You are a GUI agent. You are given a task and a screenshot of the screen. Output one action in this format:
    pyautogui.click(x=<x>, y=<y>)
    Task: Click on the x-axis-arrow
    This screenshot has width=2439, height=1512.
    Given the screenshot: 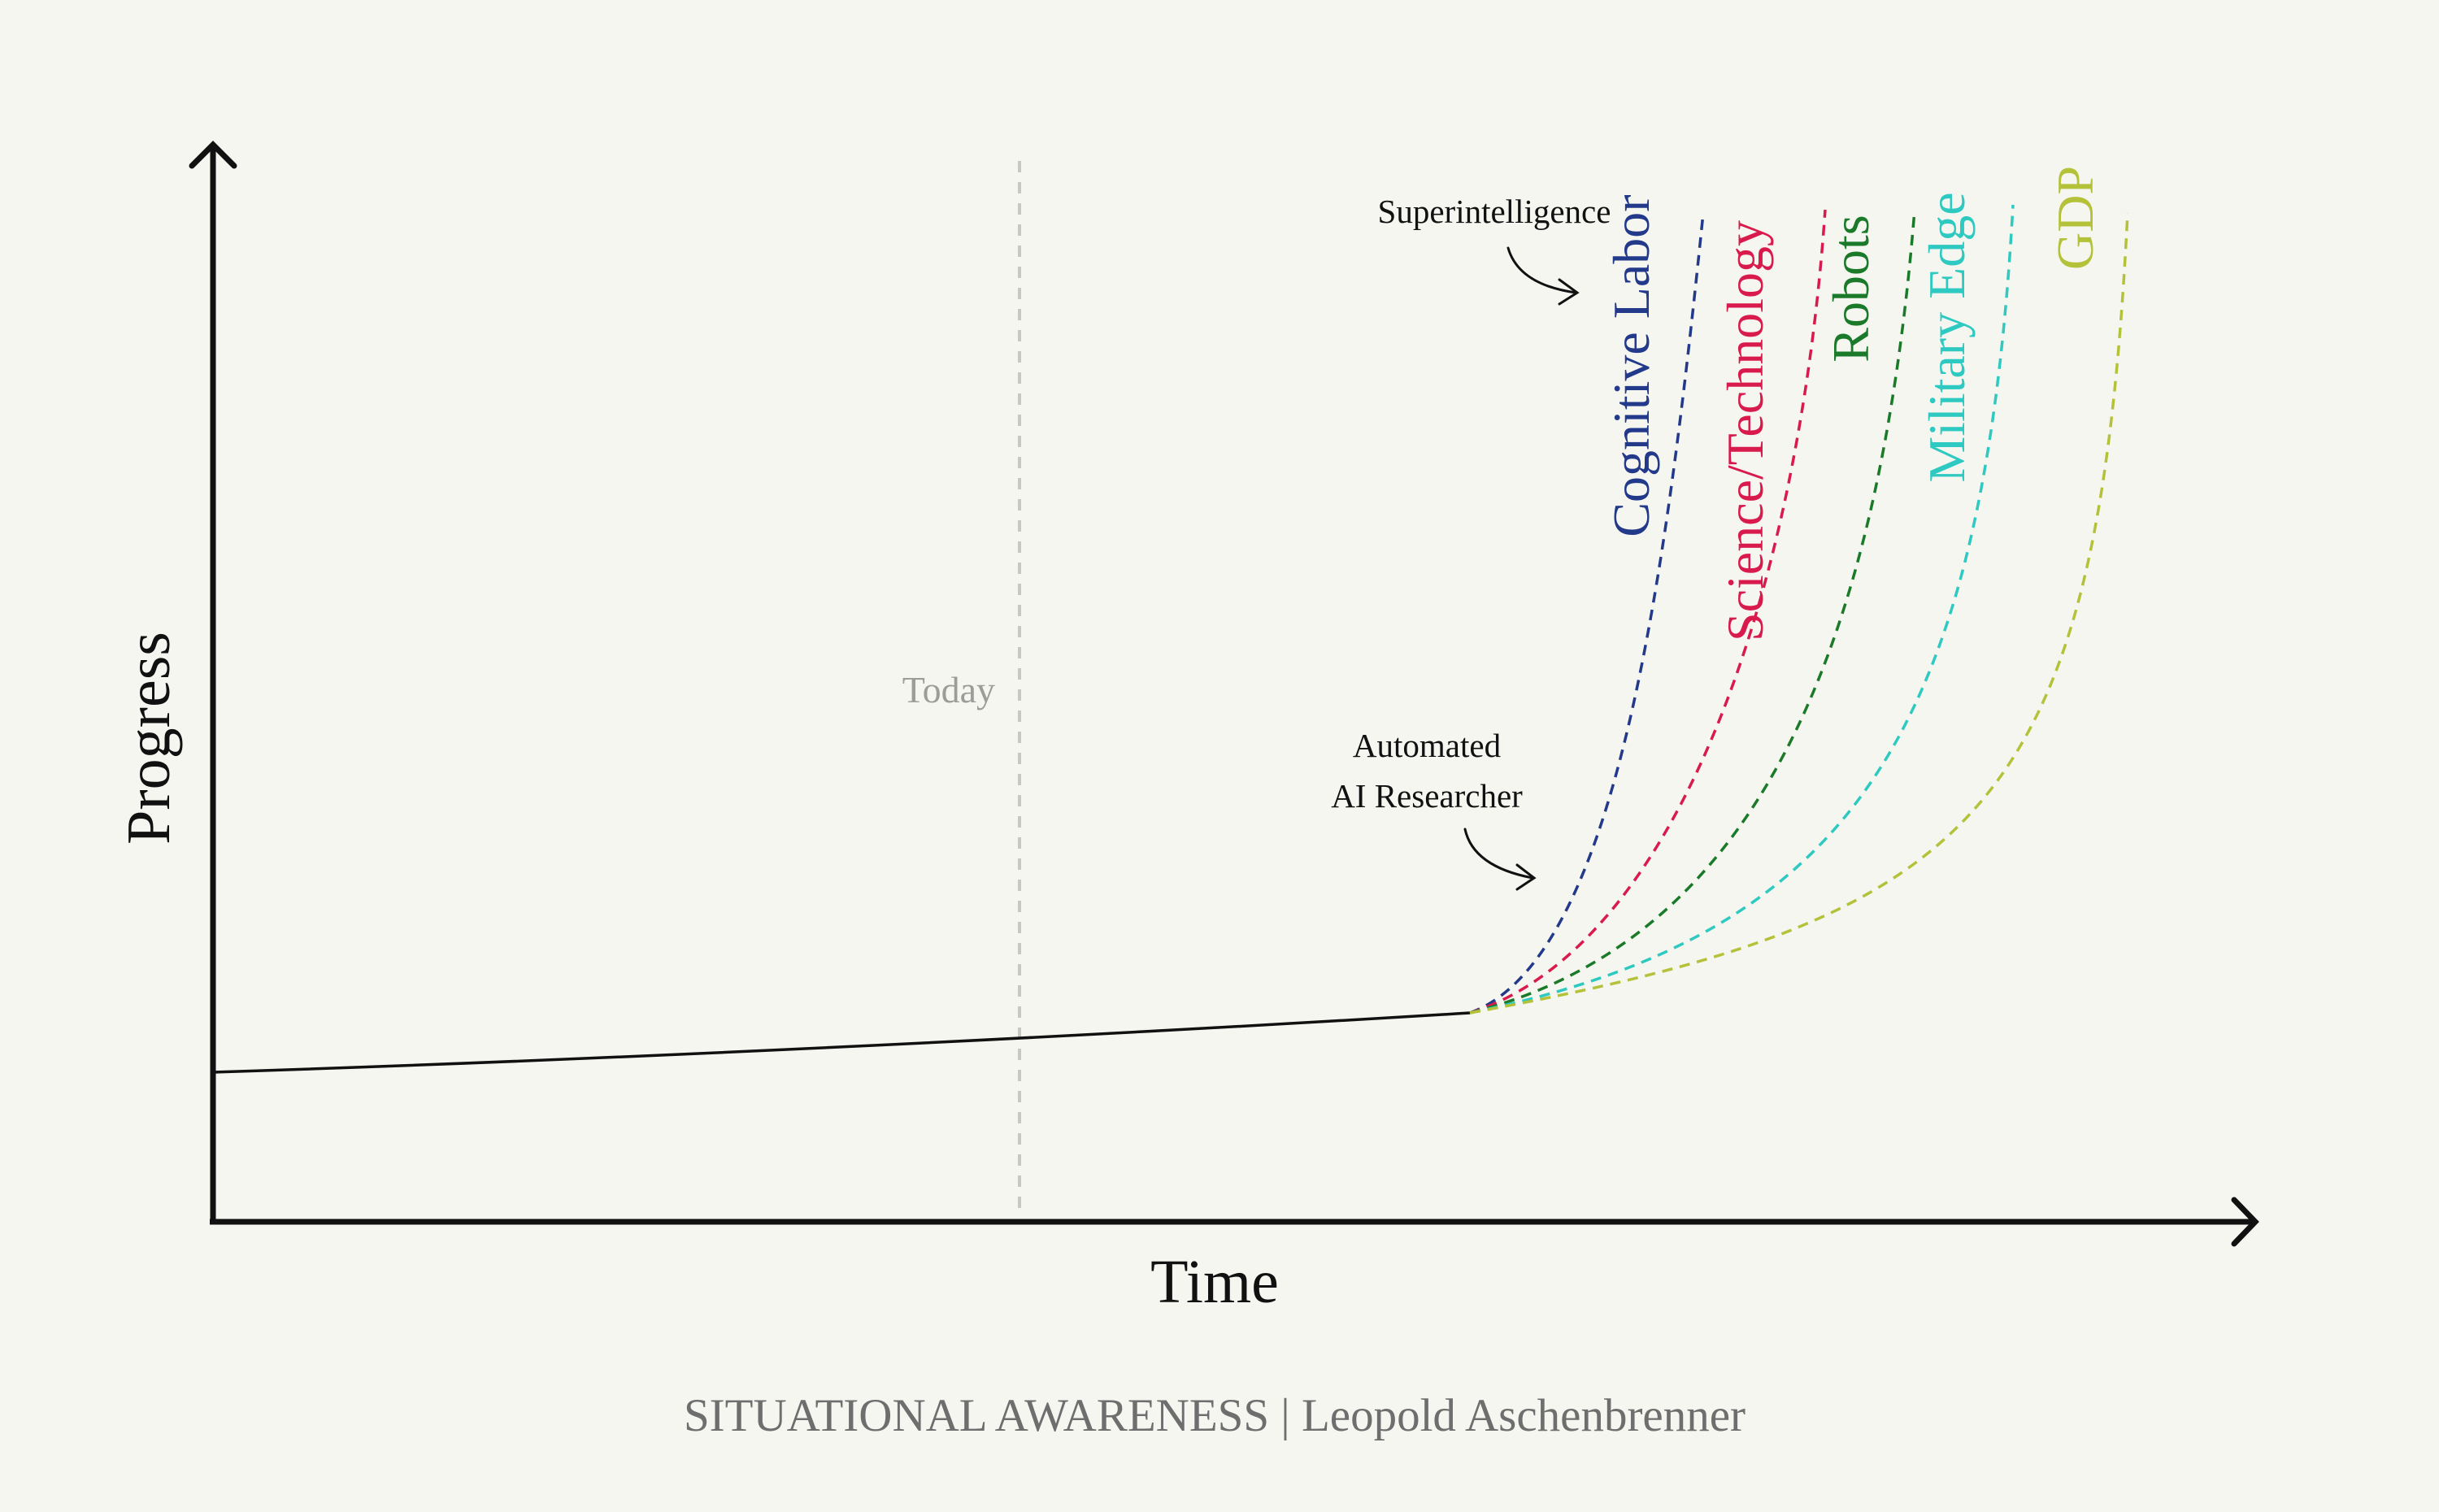 What is the action you would take?
    pyautogui.click(x=2245, y=1222)
    